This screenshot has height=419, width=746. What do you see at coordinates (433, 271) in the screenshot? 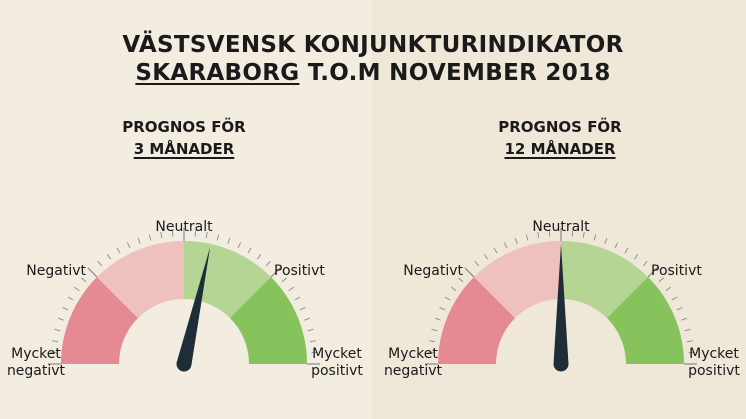
I see `label-negative: Negativt` at bounding box center [433, 271].